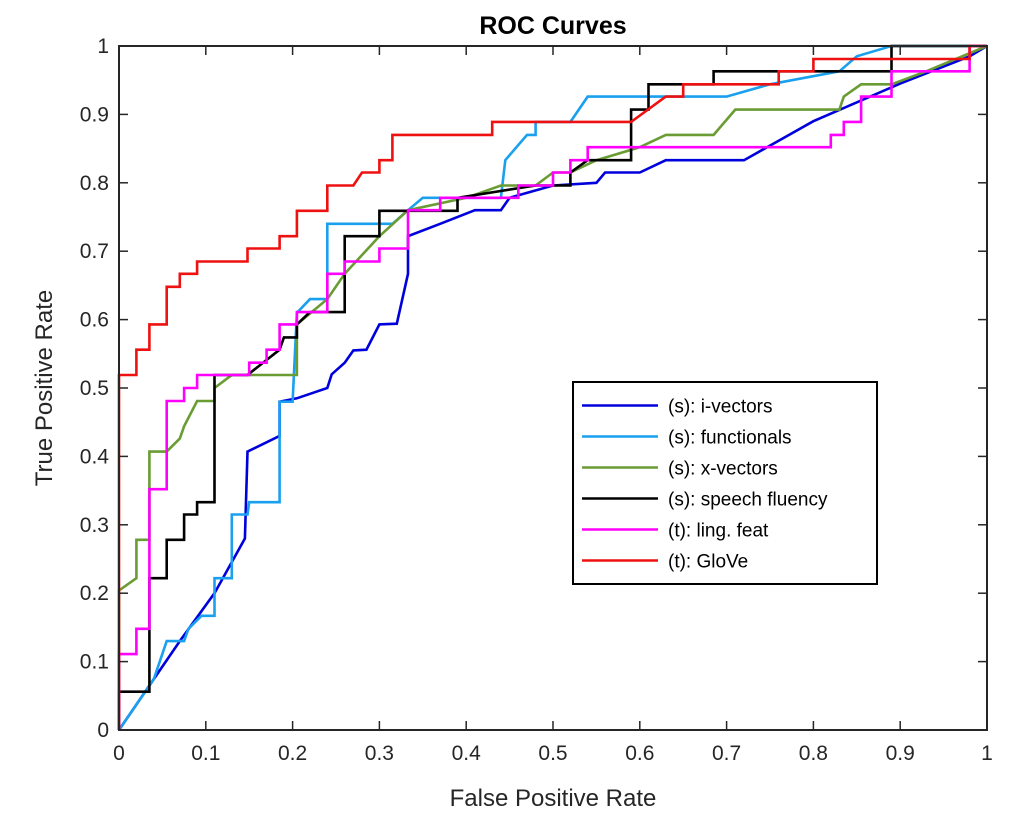 This screenshot has width=1024, height=823. I want to click on x-tick-label: 0, so click(119, 753).